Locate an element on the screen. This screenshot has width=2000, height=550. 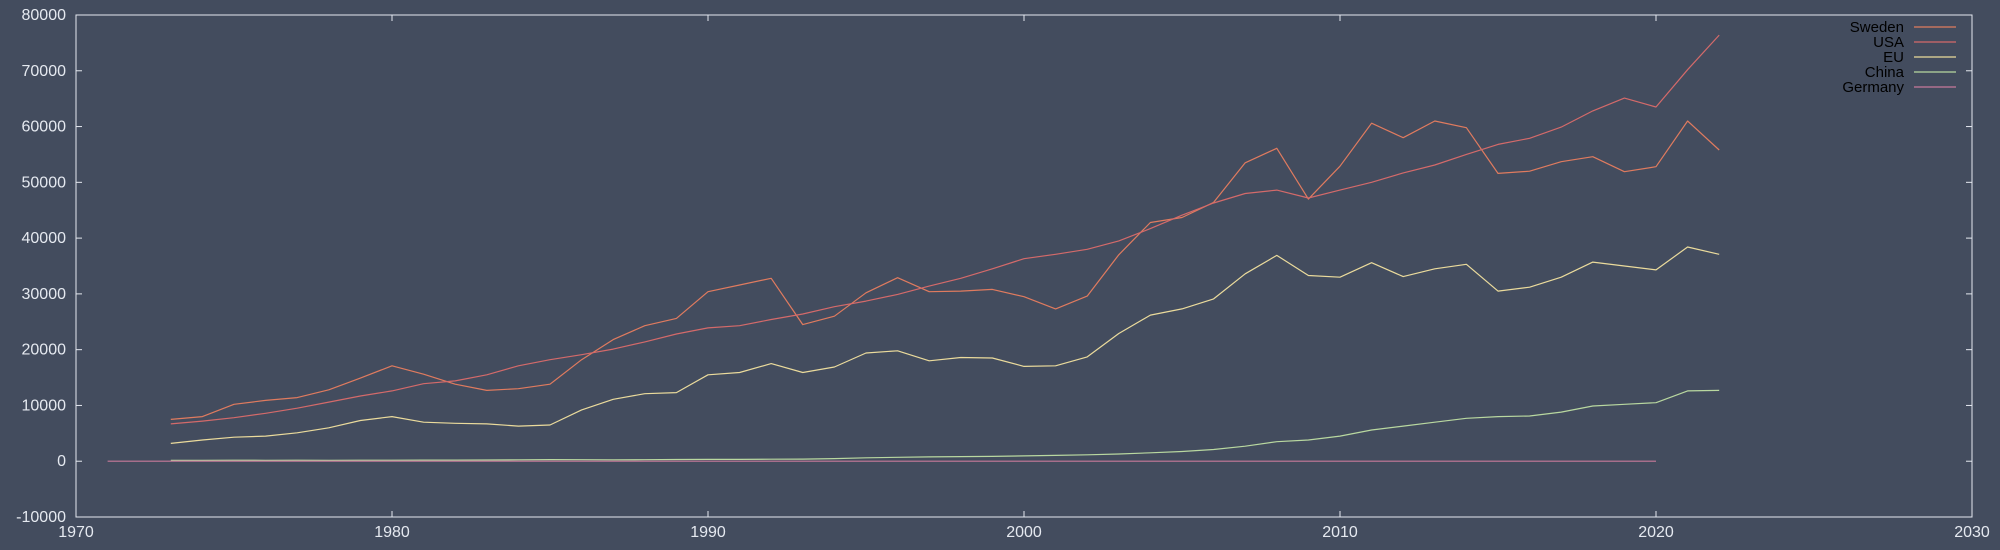
legend-label-usa: USA is located at coordinates (1888, 42).